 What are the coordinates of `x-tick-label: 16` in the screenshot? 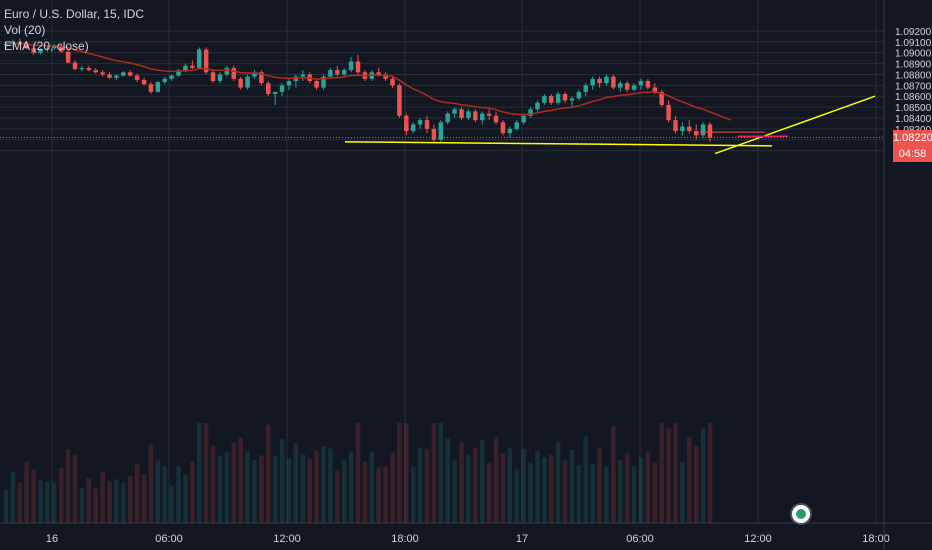 It's located at (52, 539).